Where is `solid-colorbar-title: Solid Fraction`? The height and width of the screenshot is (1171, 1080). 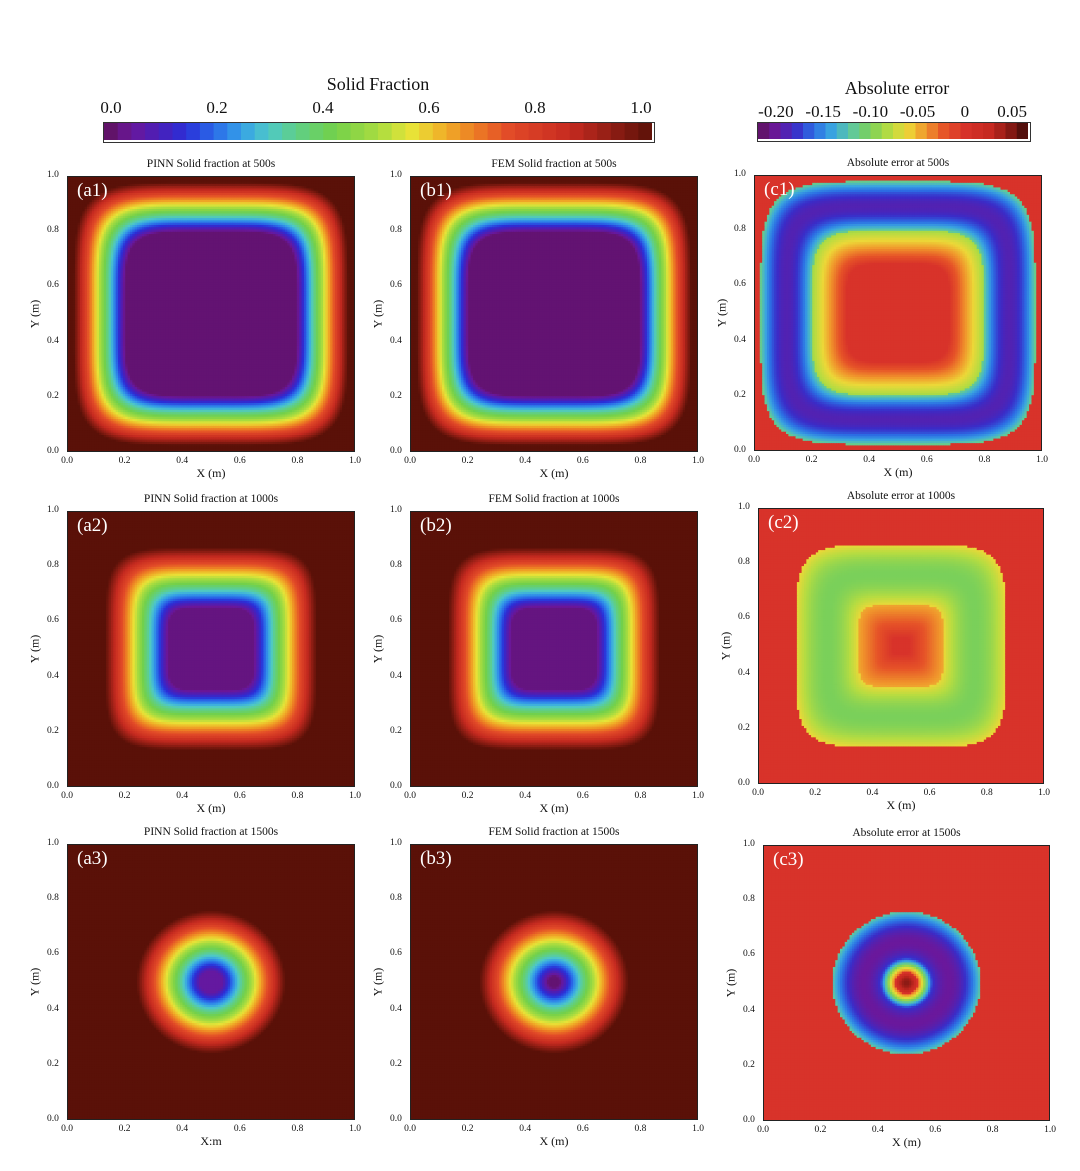 solid-colorbar-title: Solid Fraction is located at coordinates (378, 84).